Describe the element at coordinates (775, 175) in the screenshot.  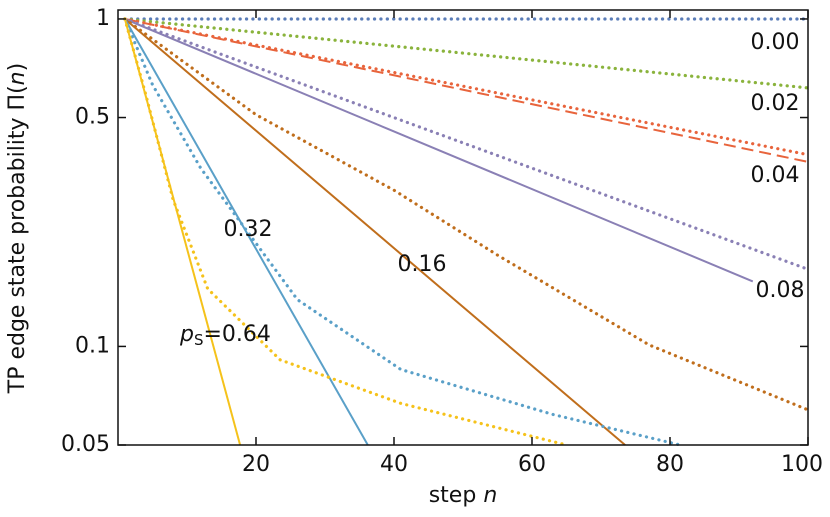
I see `curve-label: 0.04` at that location.